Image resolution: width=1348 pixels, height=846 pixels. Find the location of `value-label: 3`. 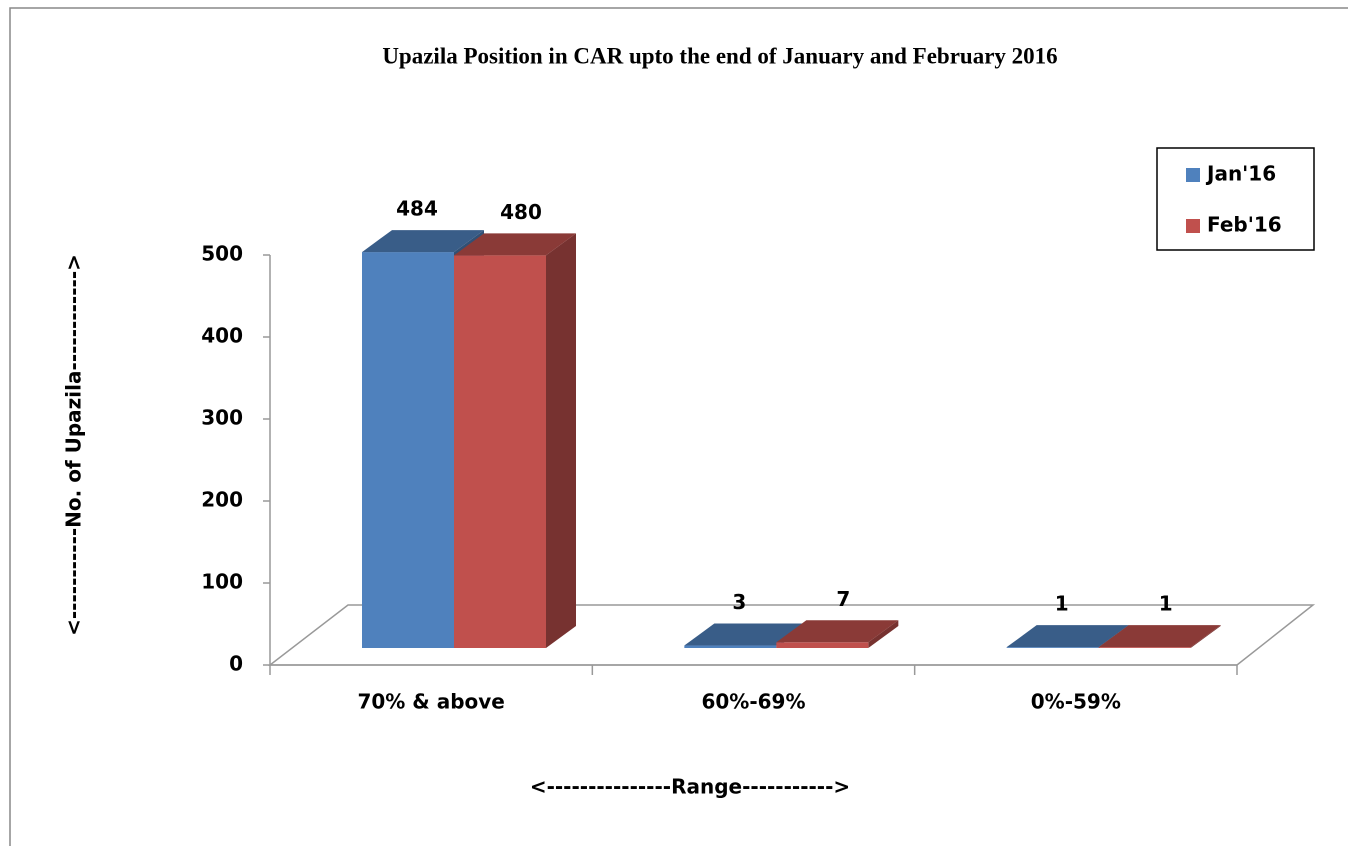

value-label: 3 is located at coordinates (739, 602).